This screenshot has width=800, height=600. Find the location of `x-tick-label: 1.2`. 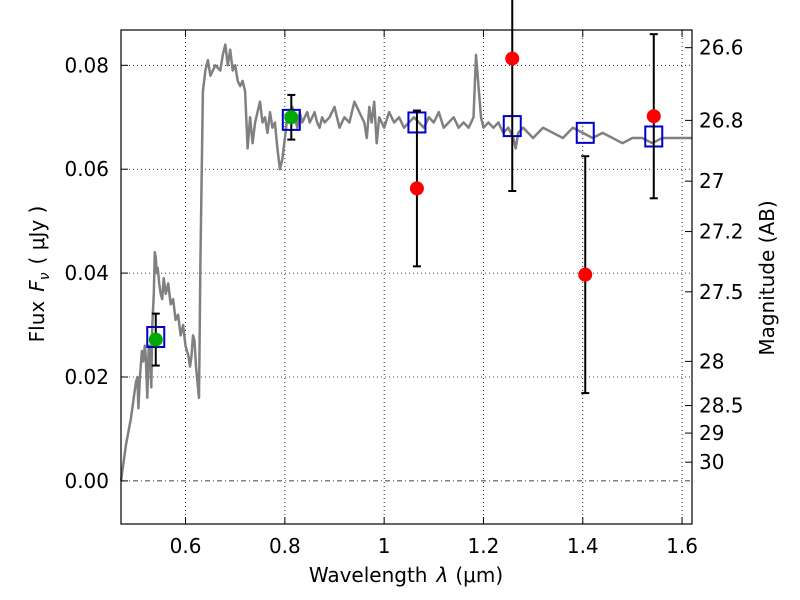

x-tick-label: 1.2 is located at coordinates (484, 546).